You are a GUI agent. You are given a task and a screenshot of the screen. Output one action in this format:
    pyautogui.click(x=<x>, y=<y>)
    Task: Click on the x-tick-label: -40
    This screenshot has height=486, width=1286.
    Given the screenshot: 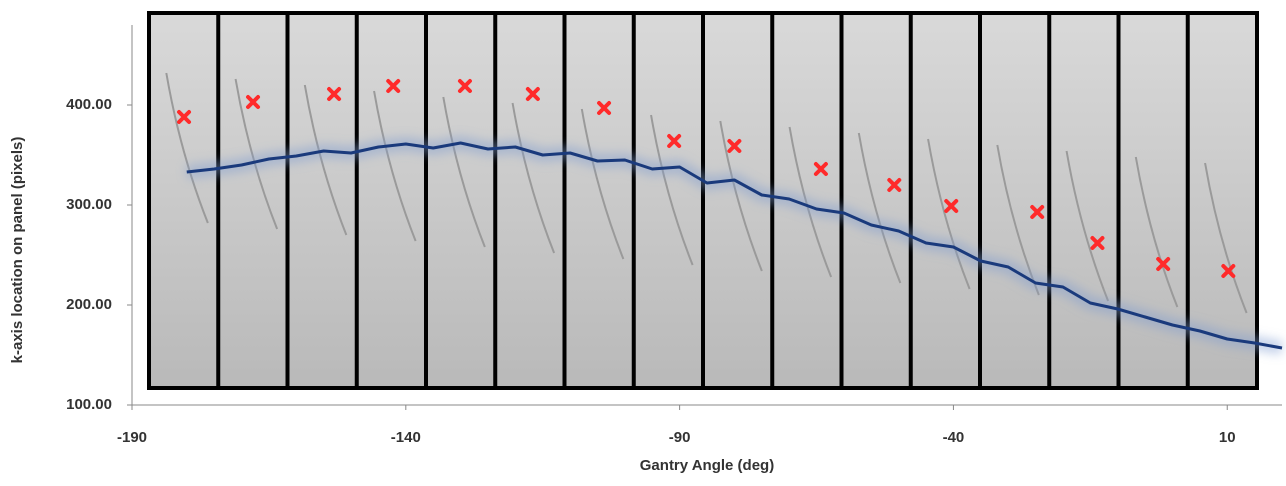 What is the action you would take?
    pyautogui.click(x=954, y=437)
    